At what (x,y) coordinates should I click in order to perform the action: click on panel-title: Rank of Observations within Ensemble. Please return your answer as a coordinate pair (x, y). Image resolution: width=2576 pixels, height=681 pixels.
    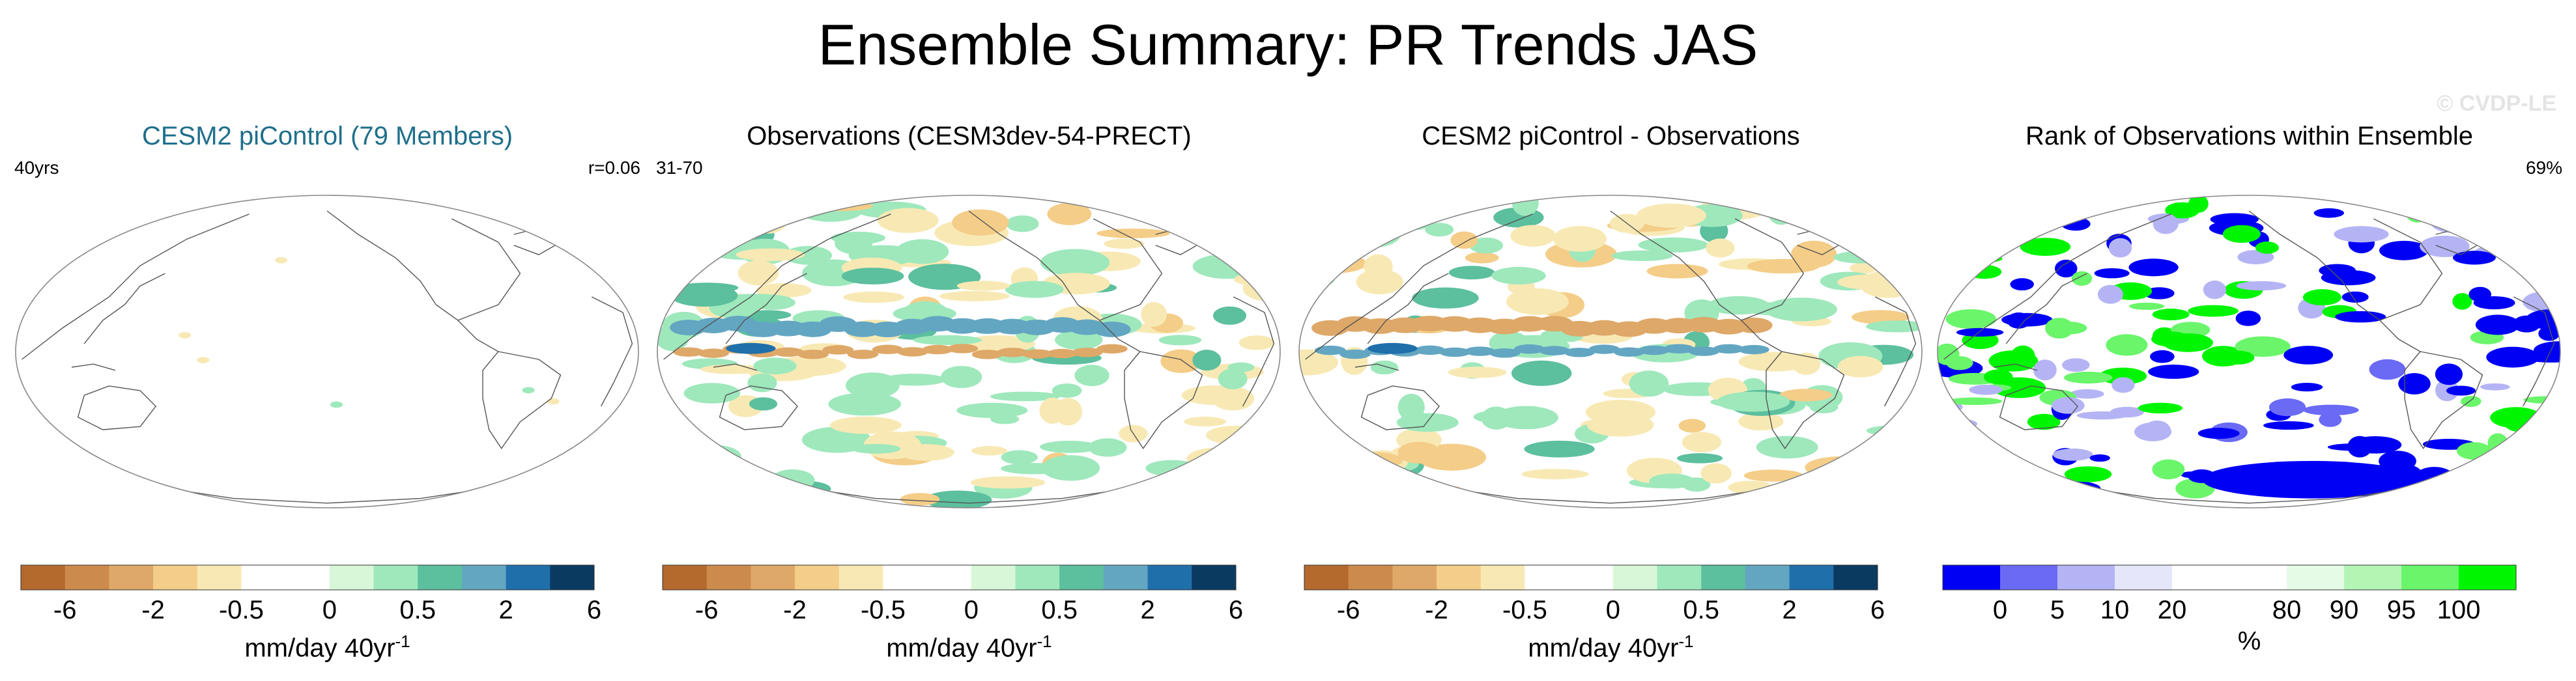
    Looking at the image, I should click on (2249, 136).